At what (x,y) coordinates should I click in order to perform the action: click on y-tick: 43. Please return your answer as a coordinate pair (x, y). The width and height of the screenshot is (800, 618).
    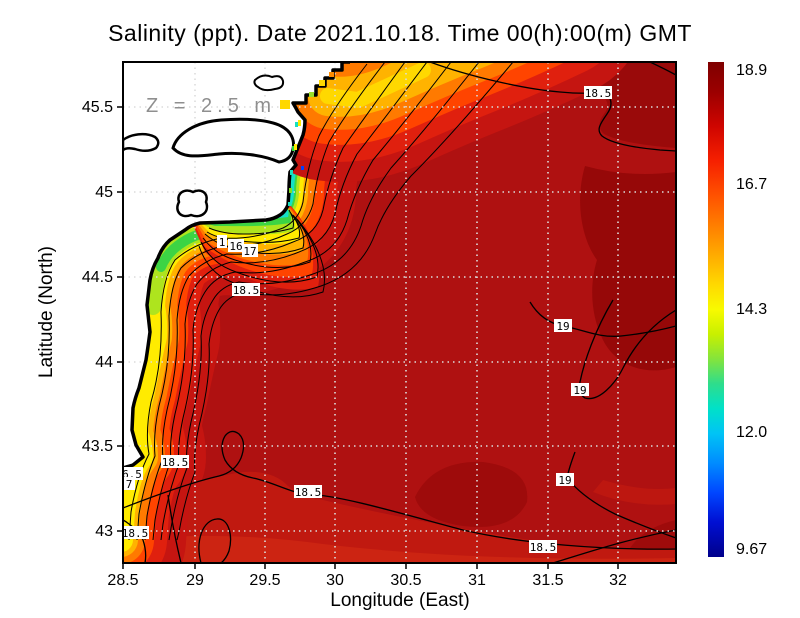
    Looking at the image, I should click on (104, 531).